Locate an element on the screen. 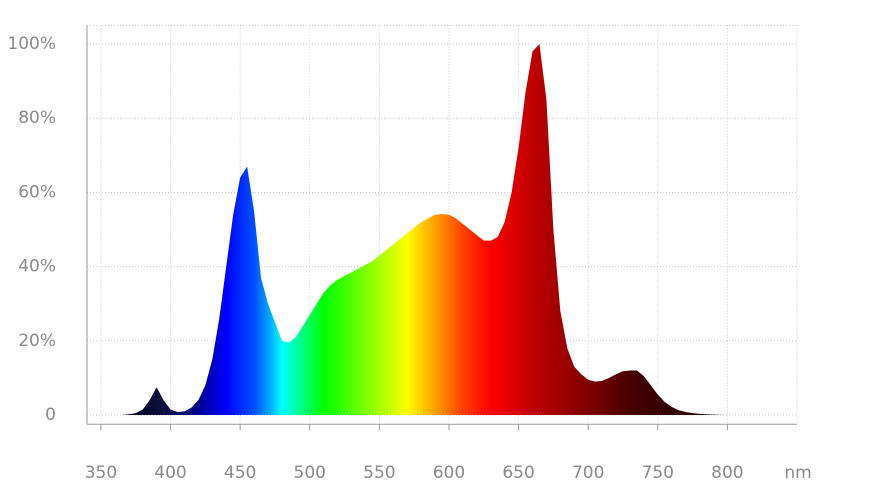  x-tick-label: 350 is located at coordinates (101, 473).